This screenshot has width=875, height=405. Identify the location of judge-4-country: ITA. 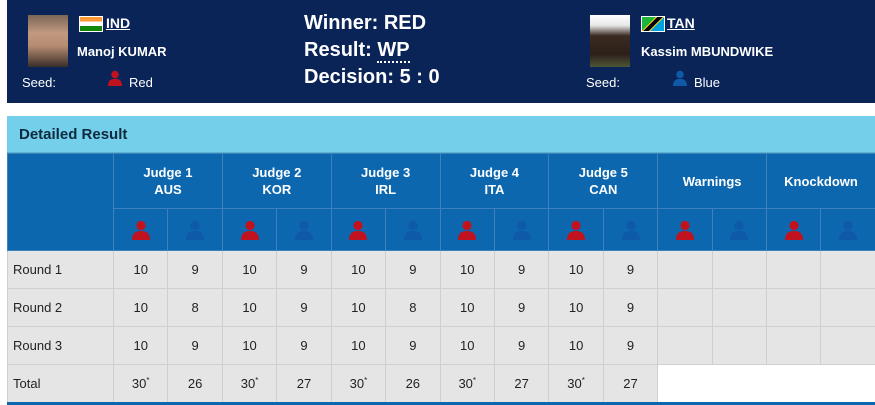
(494, 189).